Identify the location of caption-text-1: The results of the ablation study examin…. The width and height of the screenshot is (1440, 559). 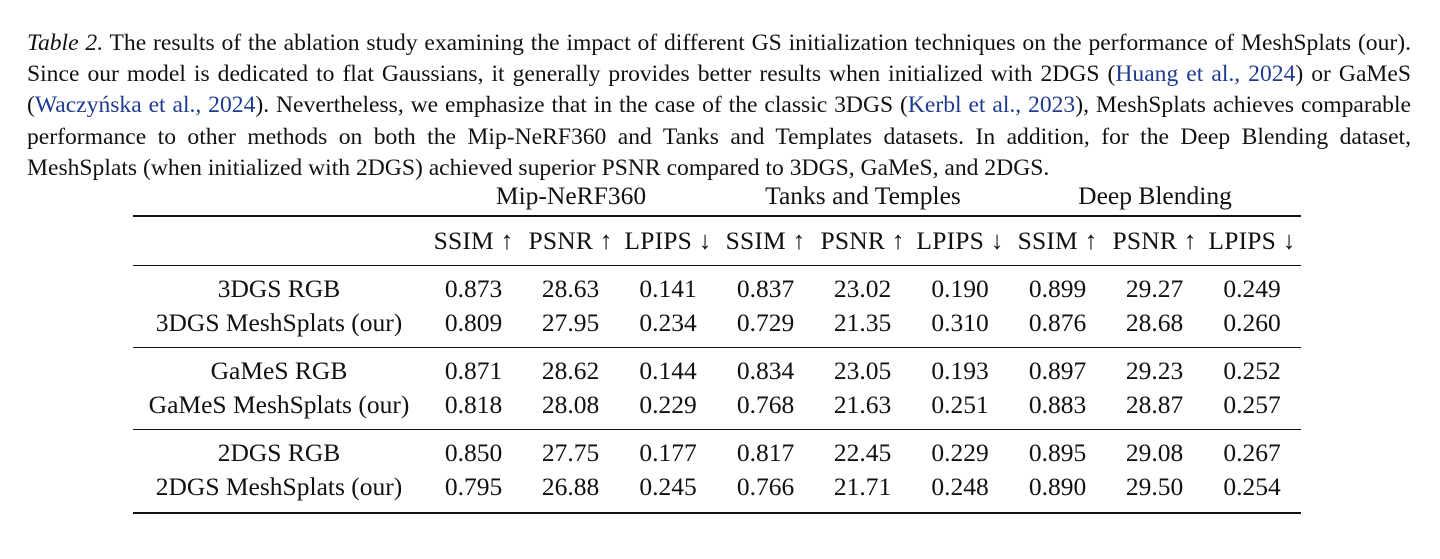
(719, 59).